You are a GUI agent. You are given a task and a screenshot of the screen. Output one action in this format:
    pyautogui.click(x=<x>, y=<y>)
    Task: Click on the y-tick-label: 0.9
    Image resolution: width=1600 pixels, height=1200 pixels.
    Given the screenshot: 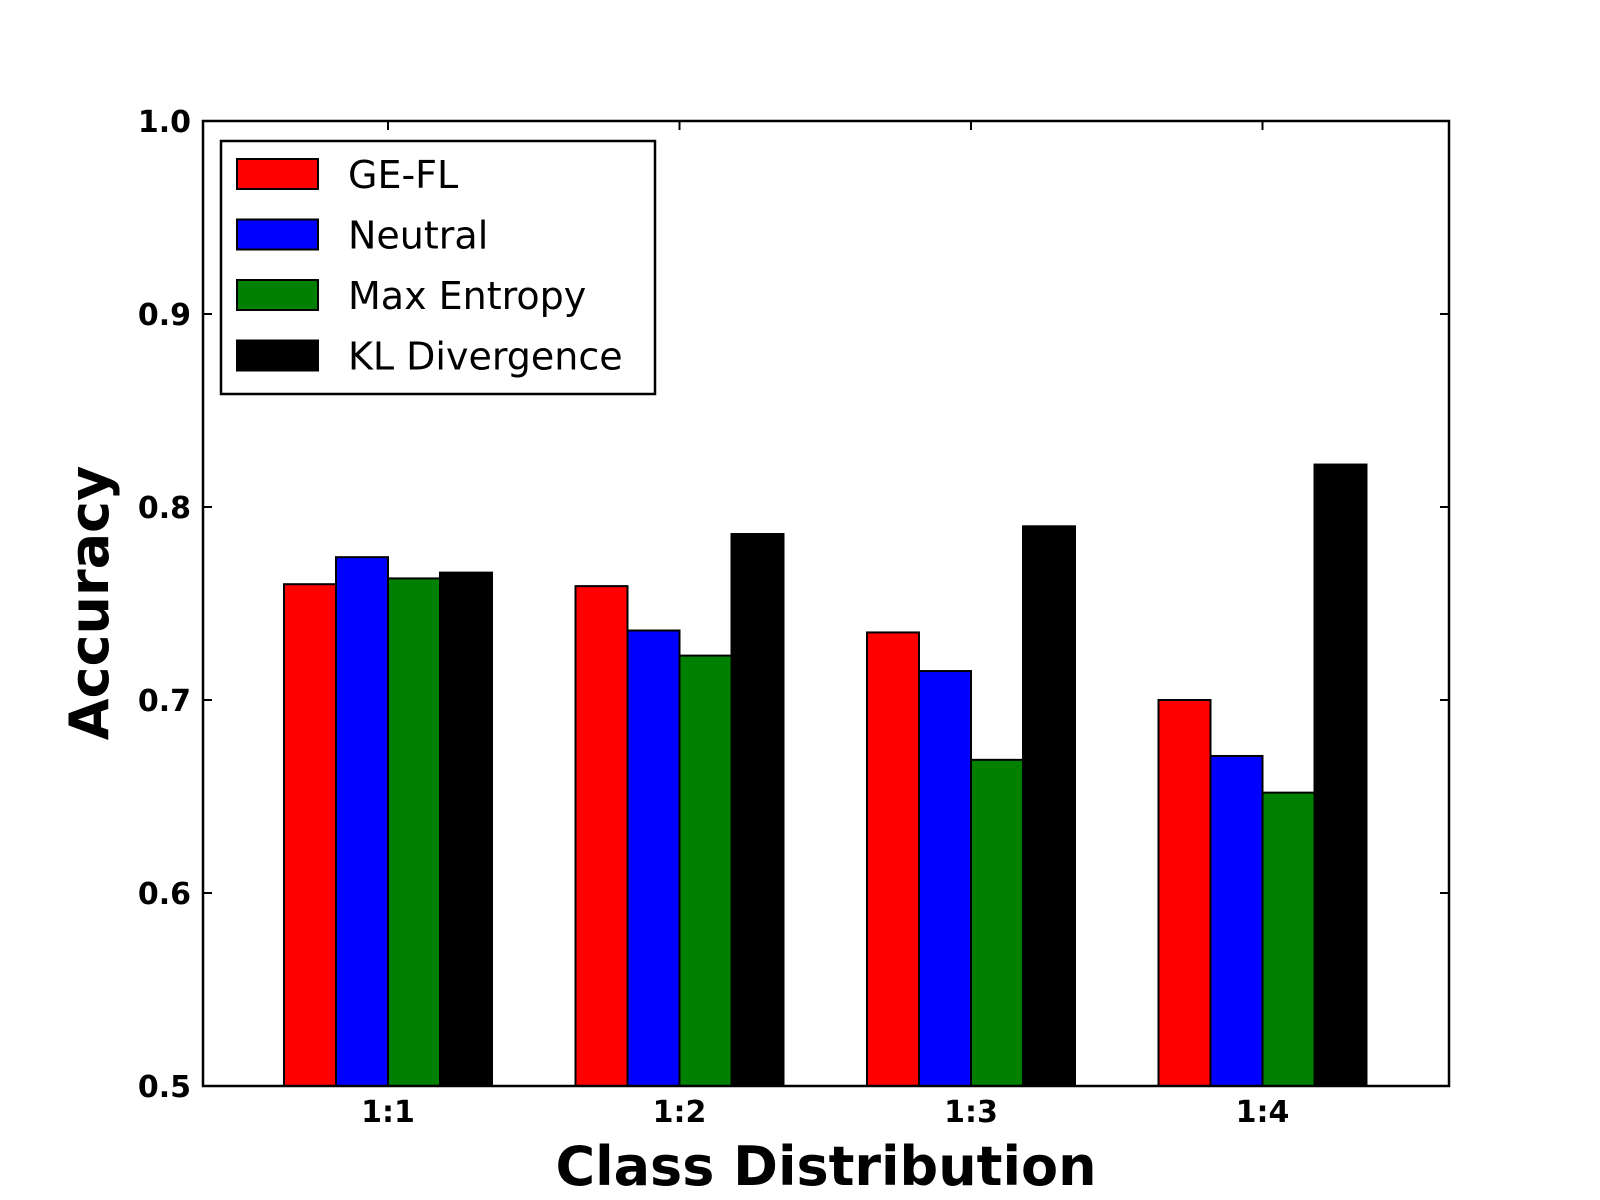 What is the action you would take?
    pyautogui.click(x=164, y=315)
    